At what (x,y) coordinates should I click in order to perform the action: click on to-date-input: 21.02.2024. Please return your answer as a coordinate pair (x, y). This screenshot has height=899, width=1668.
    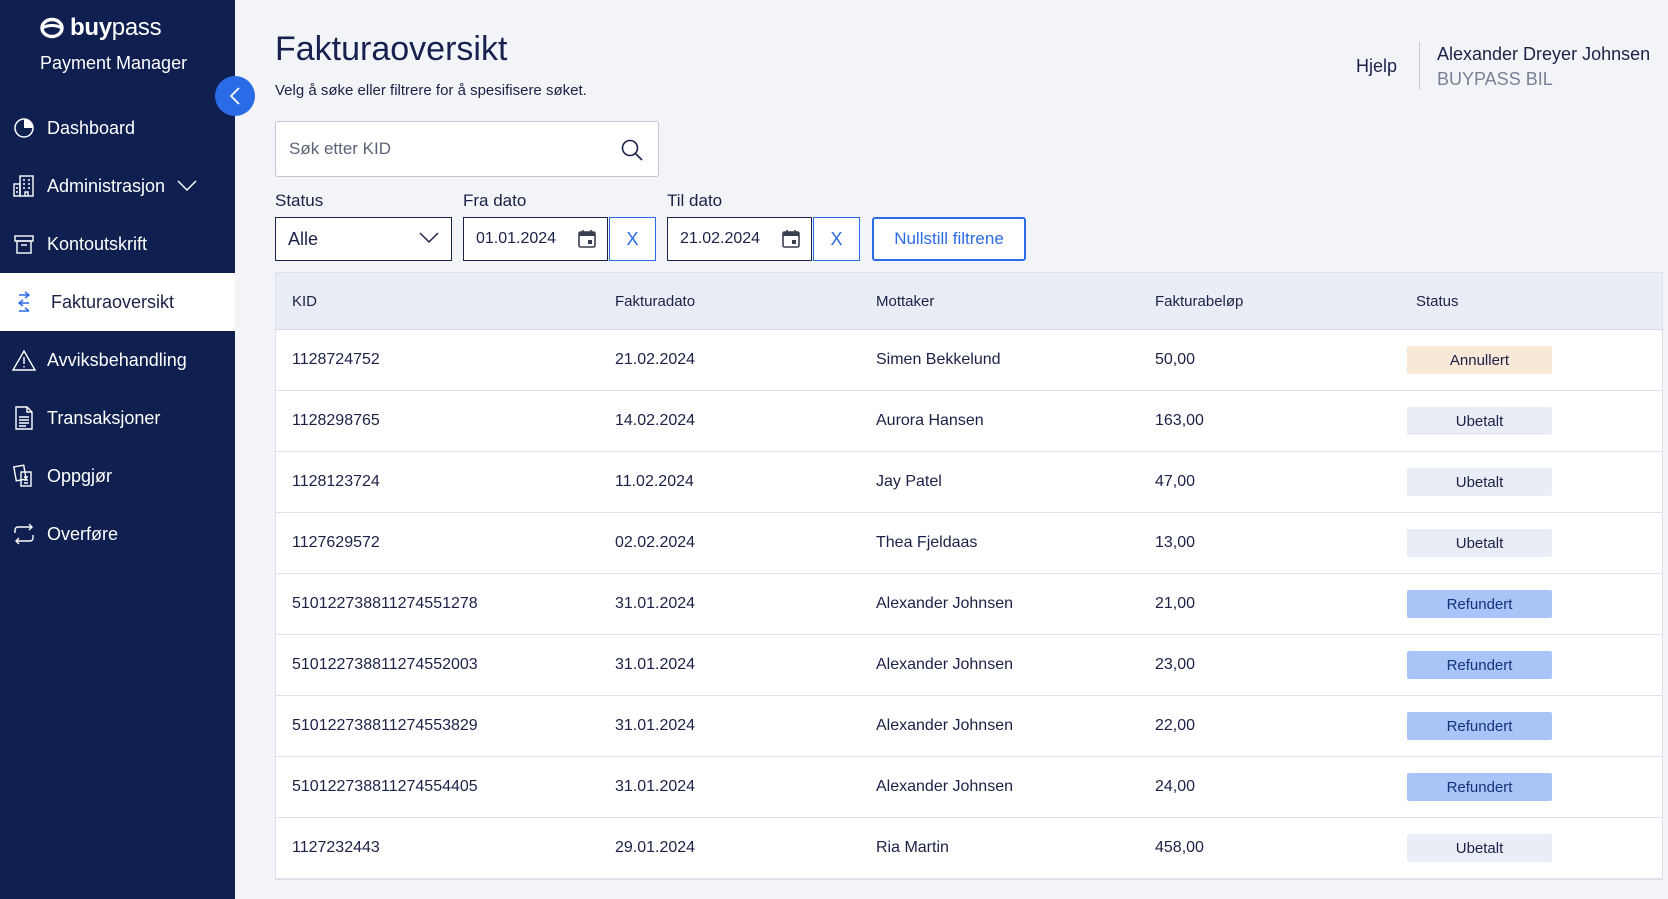
    Looking at the image, I should click on (739, 239).